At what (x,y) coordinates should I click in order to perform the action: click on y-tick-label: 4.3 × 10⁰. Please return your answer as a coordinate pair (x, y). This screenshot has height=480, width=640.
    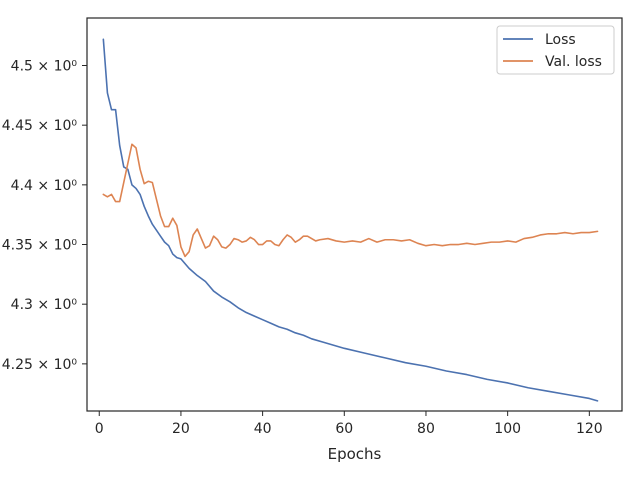
    Looking at the image, I should click on (44, 305).